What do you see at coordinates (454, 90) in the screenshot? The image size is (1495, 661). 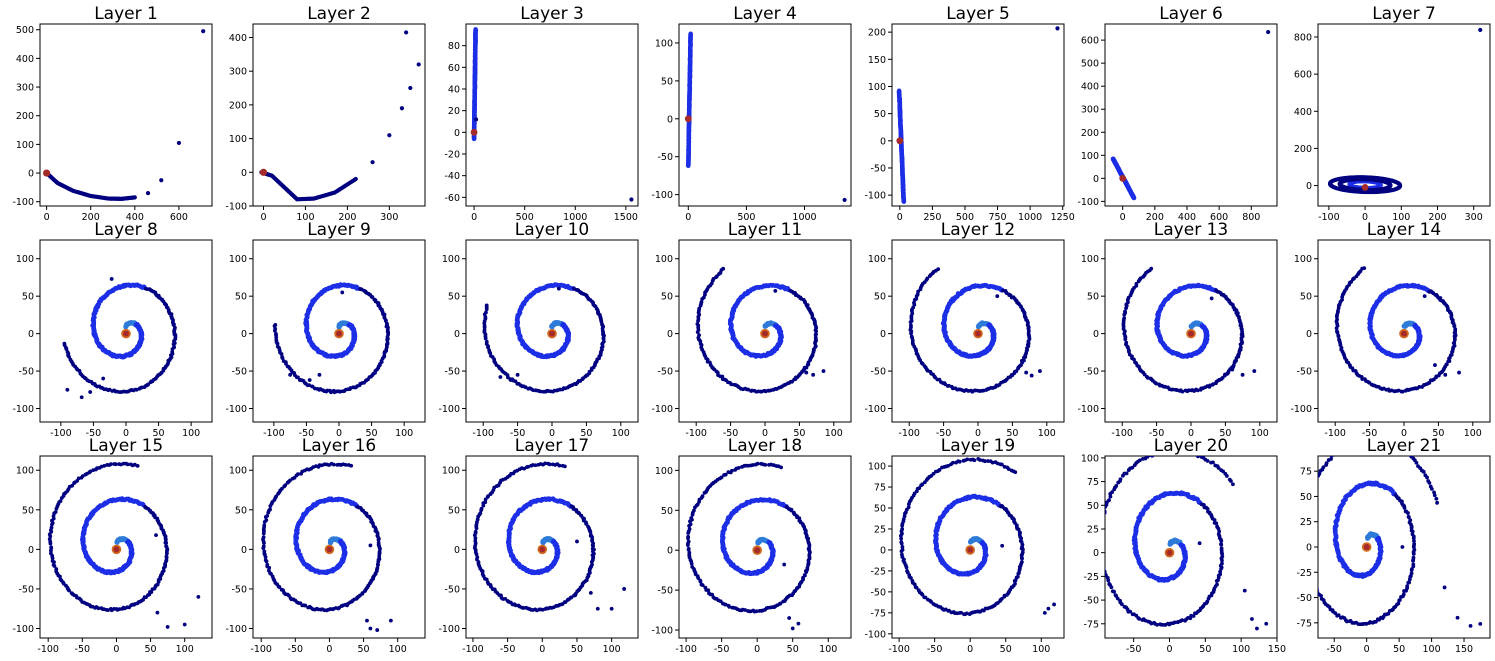 I see `y-tick-label: 40` at bounding box center [454, 90].